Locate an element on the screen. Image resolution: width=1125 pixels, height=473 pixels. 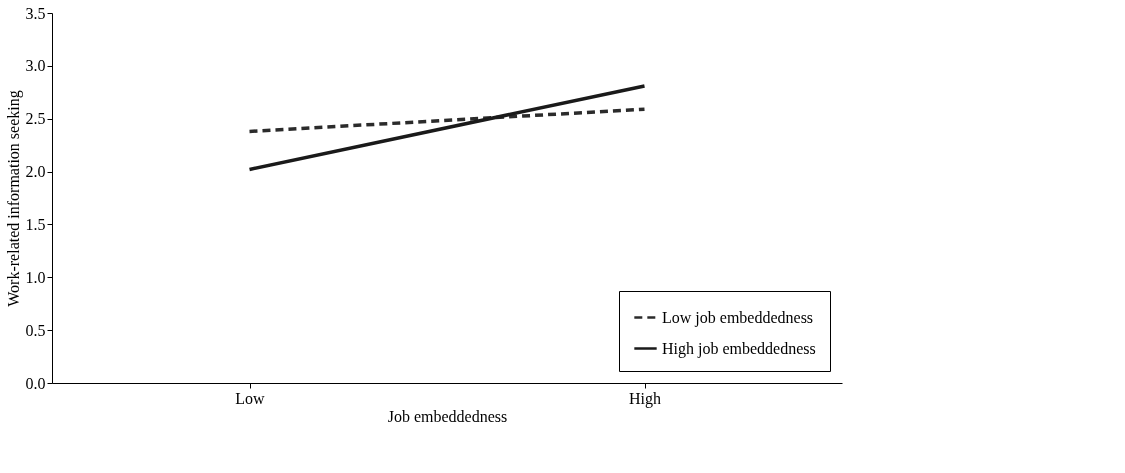
y-tick-label: 0.5 is located at coordinates (35, 330).